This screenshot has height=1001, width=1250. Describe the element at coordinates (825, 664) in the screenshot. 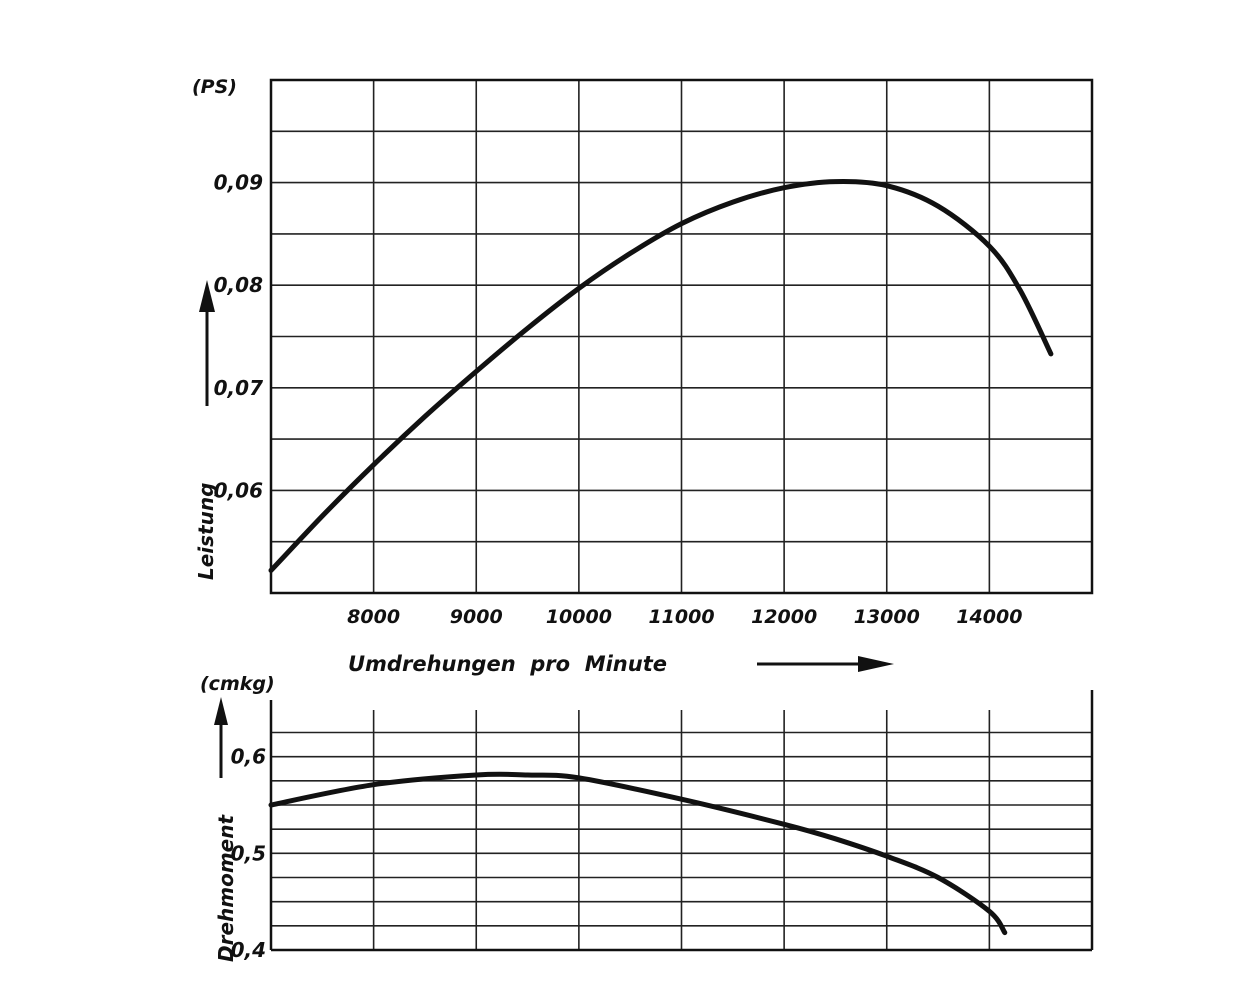

I see `rpm-right-arrow-icon` at that location.